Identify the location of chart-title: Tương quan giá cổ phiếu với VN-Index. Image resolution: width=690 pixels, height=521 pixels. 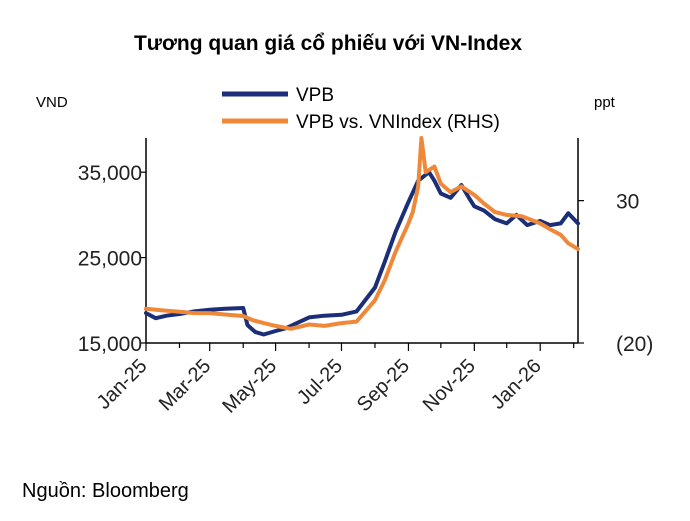
(328, 43).